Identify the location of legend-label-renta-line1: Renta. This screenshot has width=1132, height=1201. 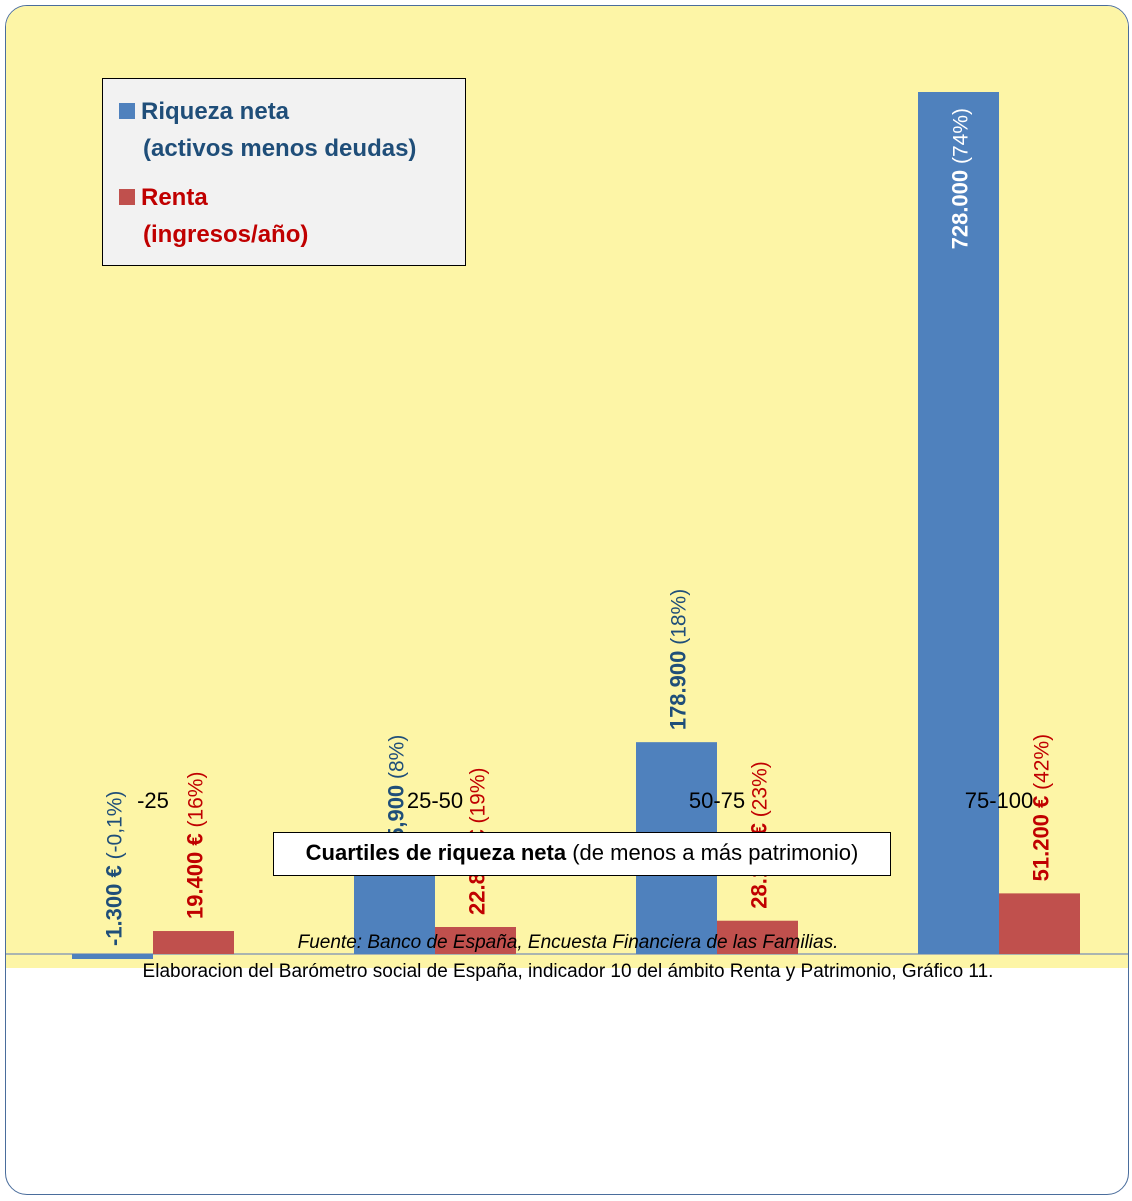
(174, 197).